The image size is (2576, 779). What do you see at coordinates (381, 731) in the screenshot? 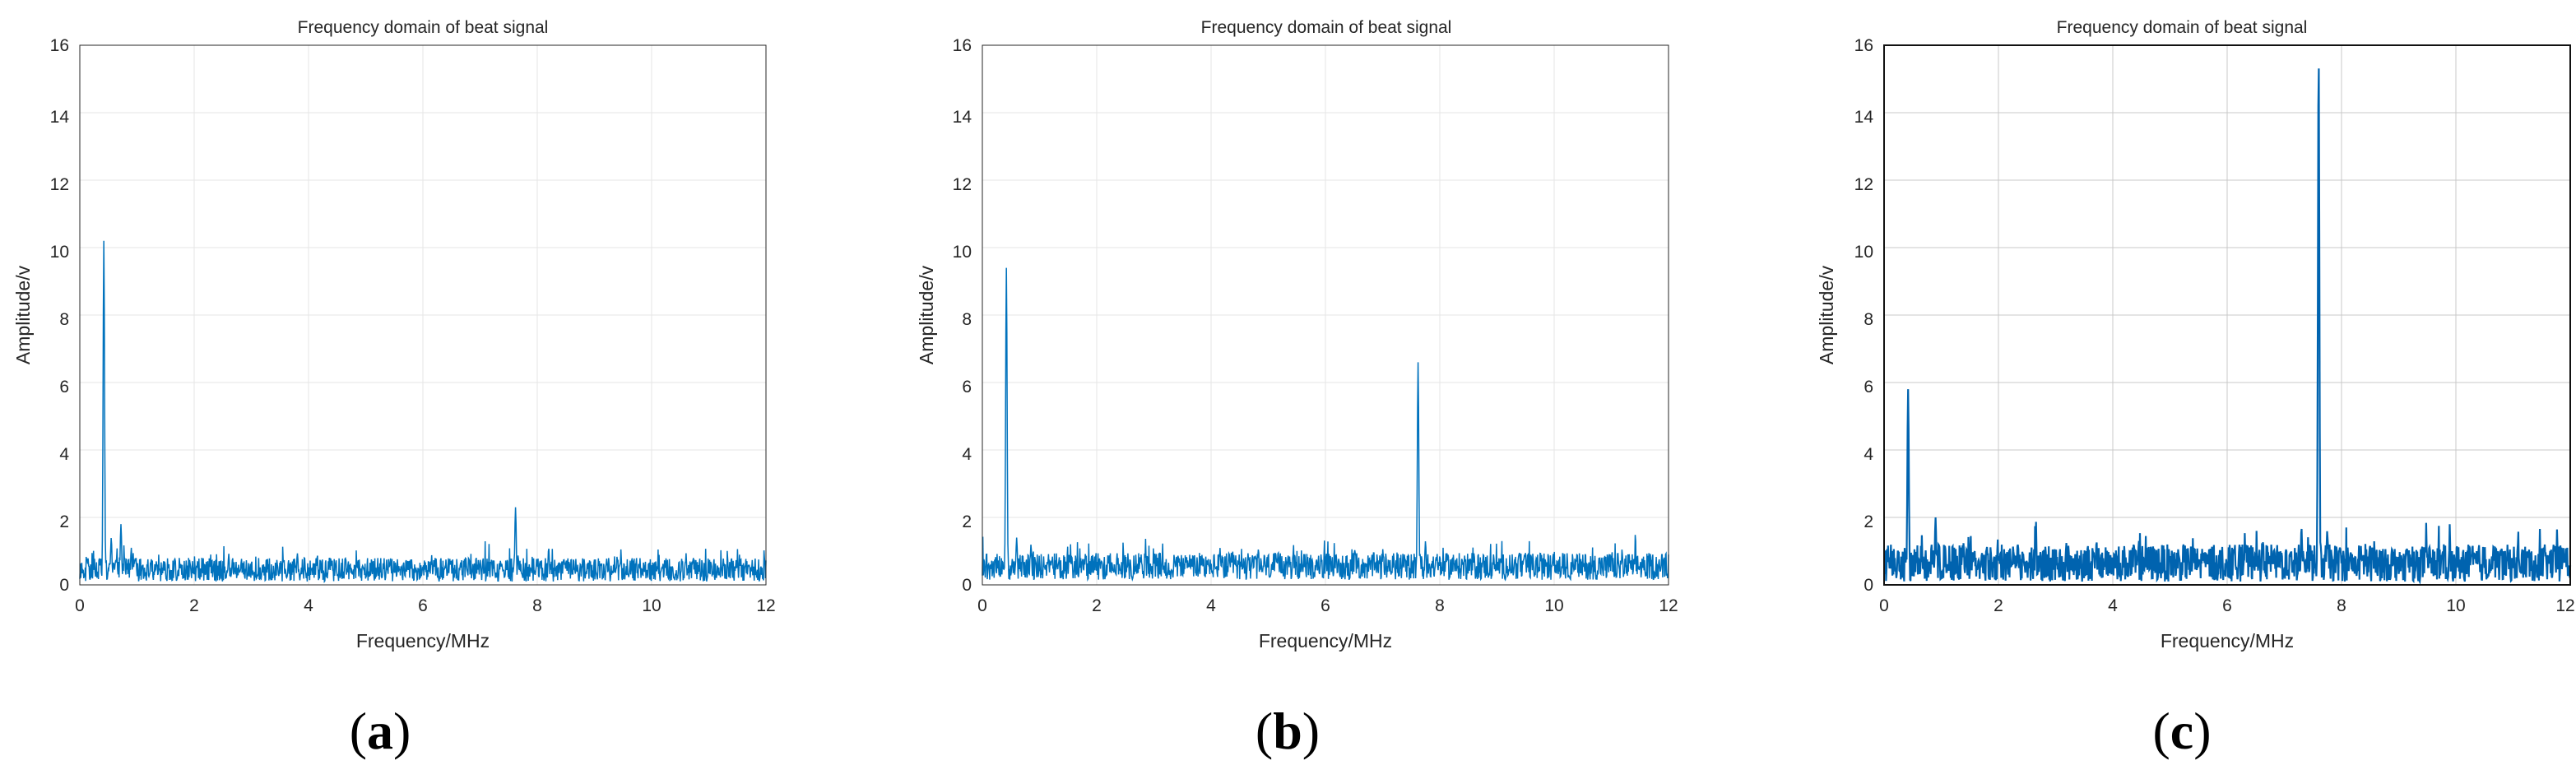
I see `panel-label: (a)` at bounding box center [381, 731].